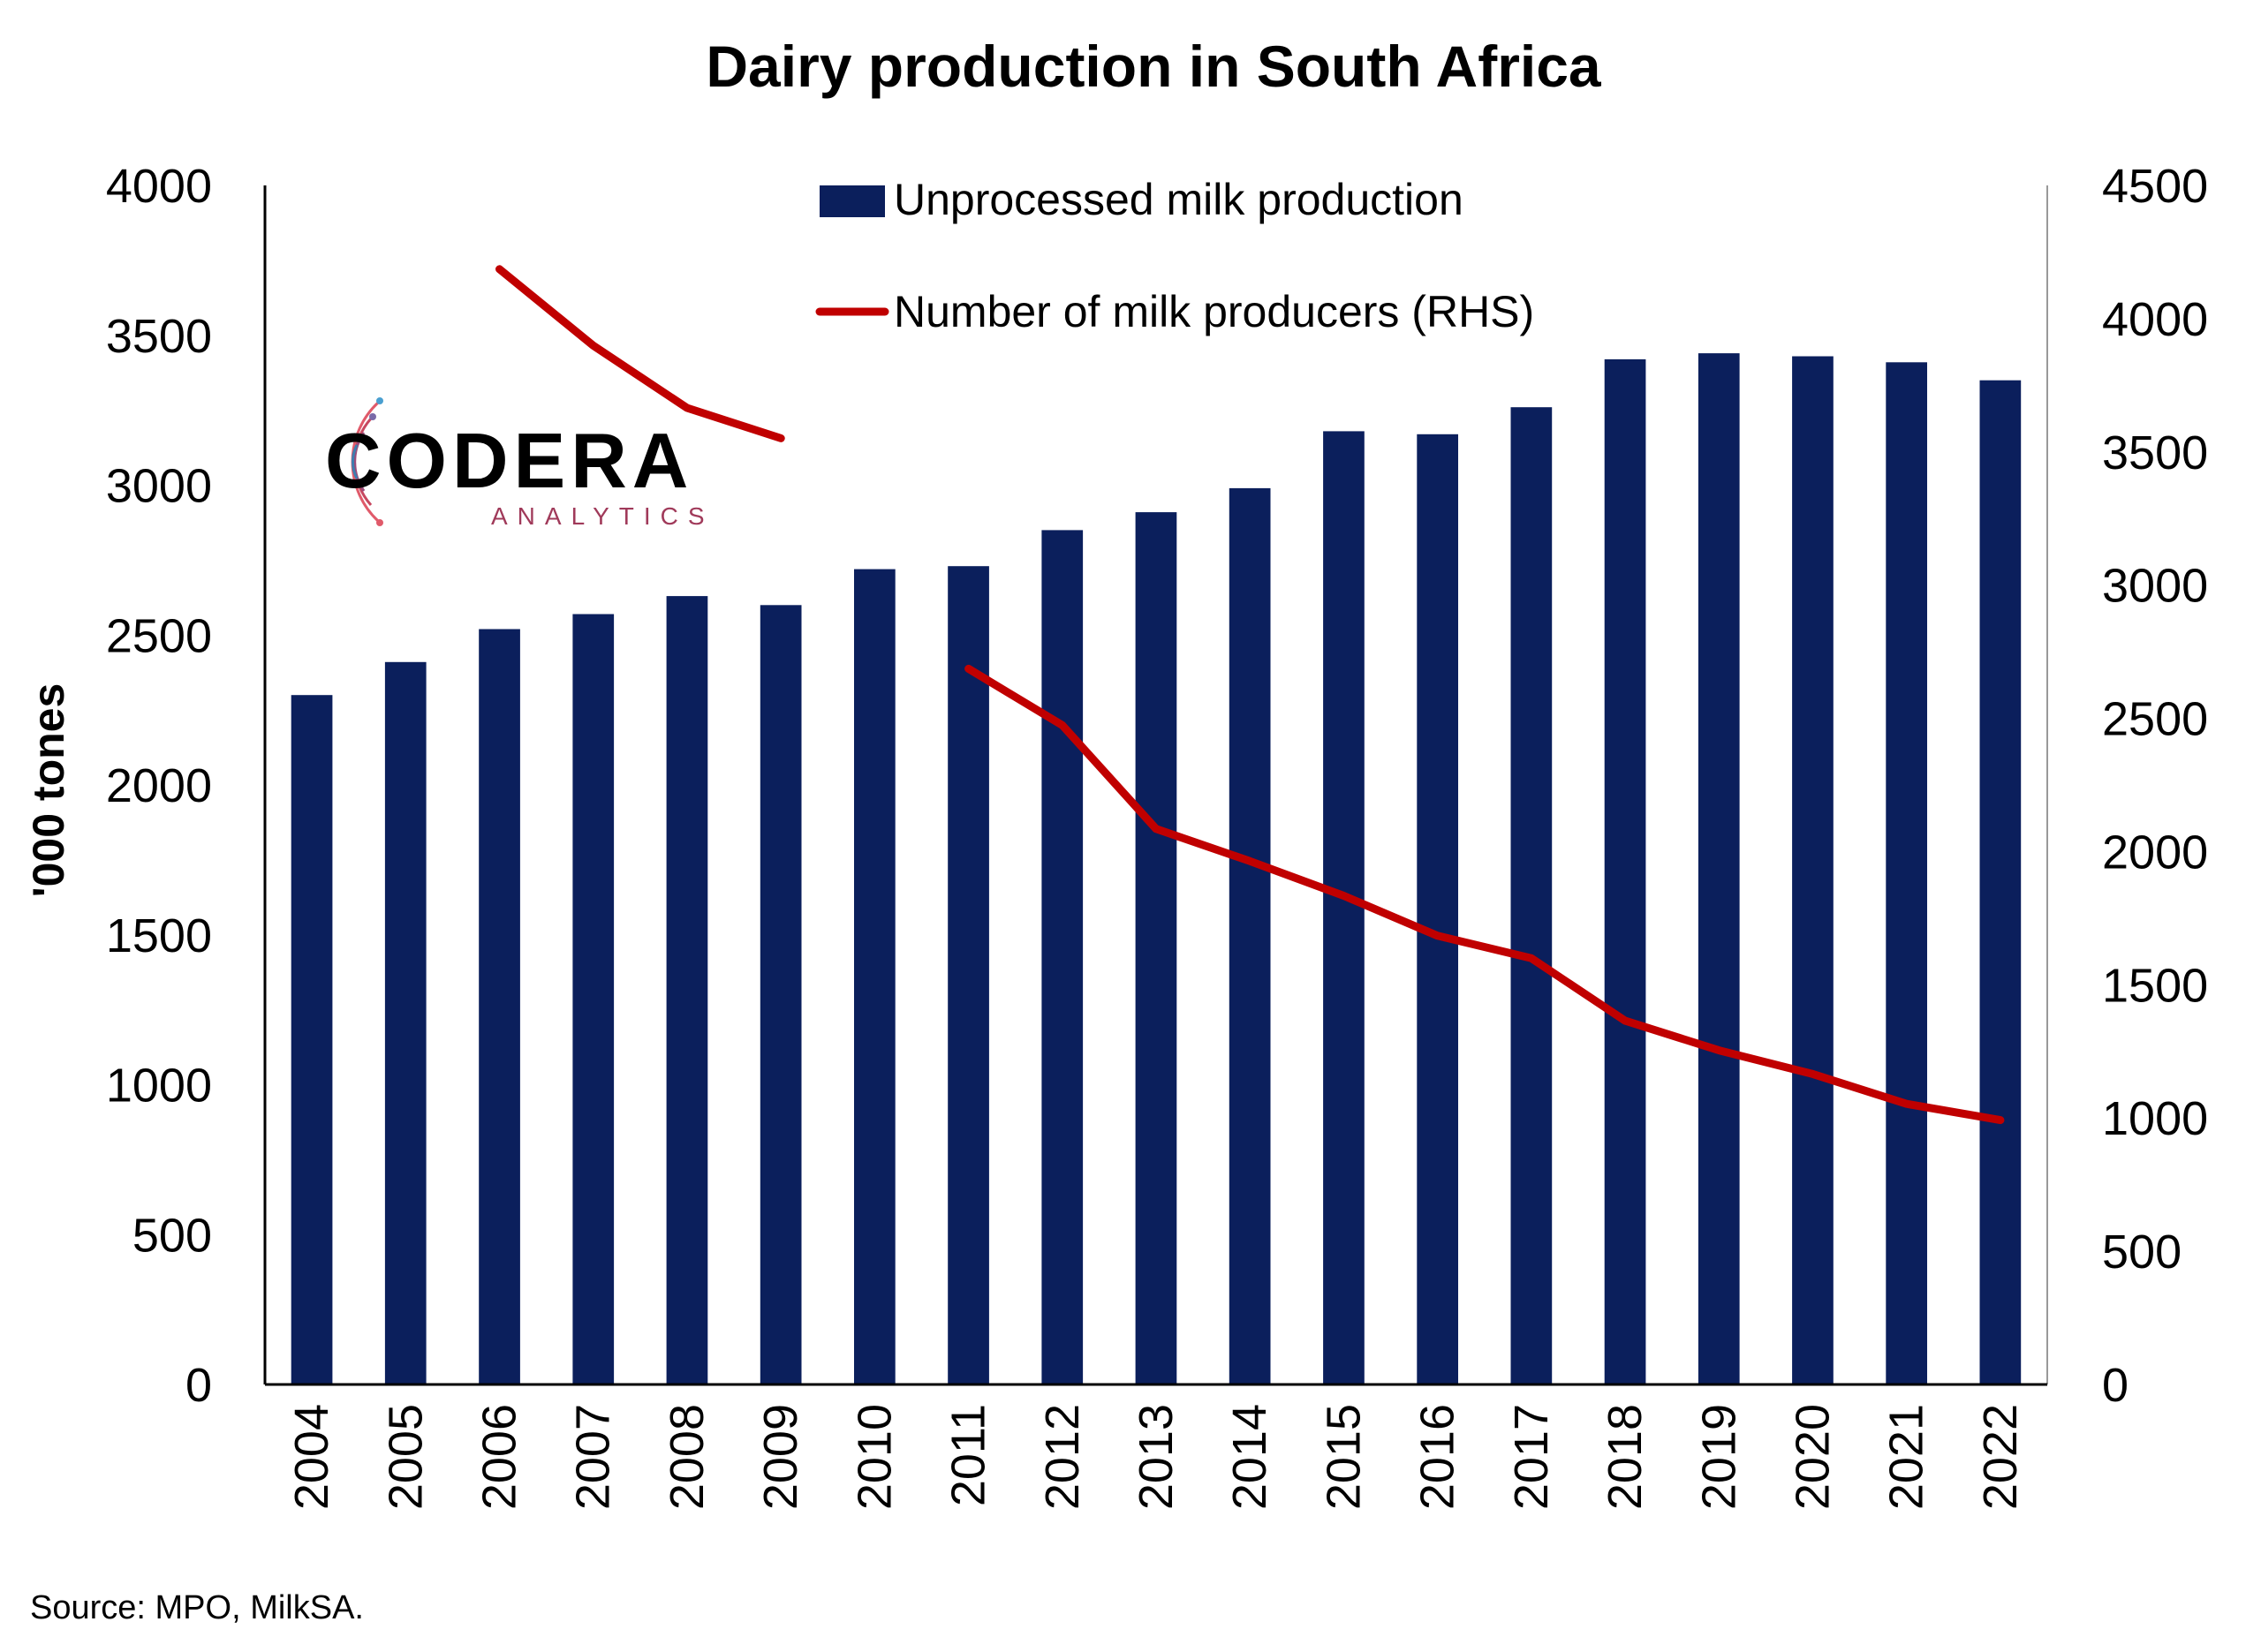  What do you see at coordinates (593, 999) in the screenshot?
I see `bar-2007` at bounding box center [593, 999].